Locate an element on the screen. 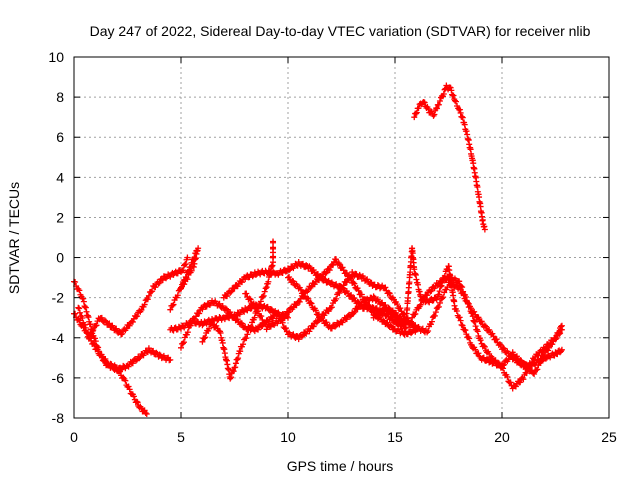 The height and width of the screenshot is (480, 640). x-axis-label: GPS time / hours is located at coordinates (340, 466).